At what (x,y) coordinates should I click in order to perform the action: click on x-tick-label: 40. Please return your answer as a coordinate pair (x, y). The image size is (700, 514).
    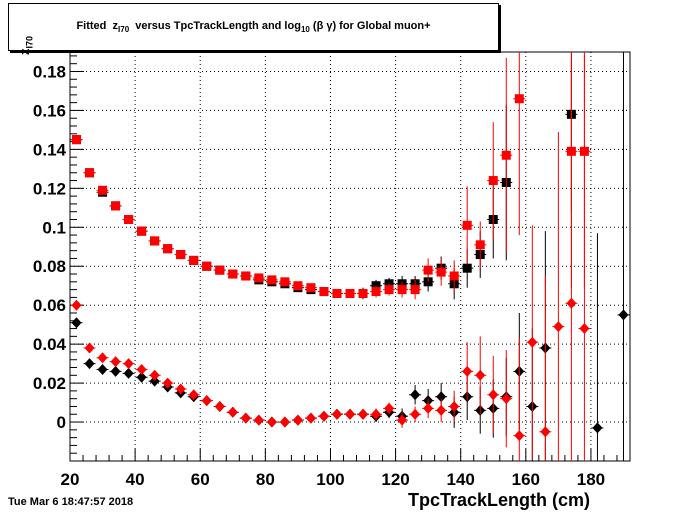
    Looking at the image, I should click on (135, 479).